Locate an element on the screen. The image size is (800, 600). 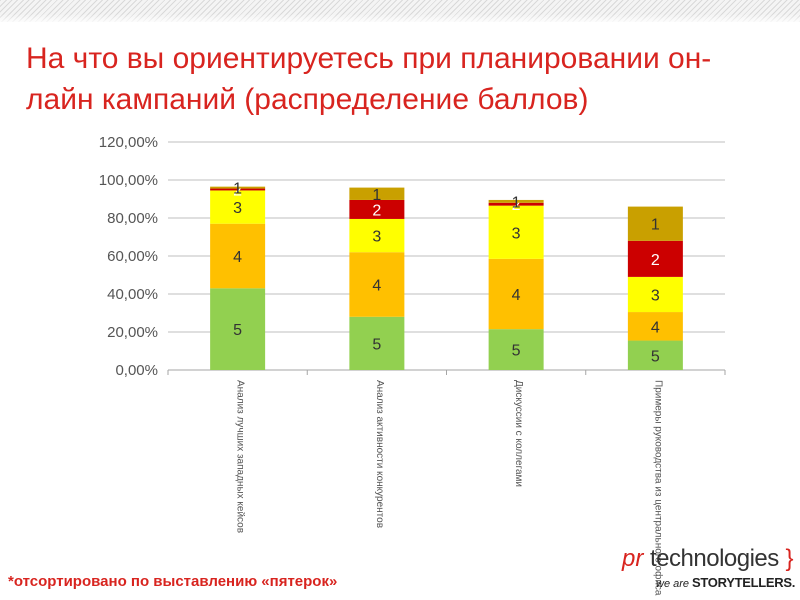
x-category-label: Анализ лучших западных кейсов is located at coordinates (240, 456).